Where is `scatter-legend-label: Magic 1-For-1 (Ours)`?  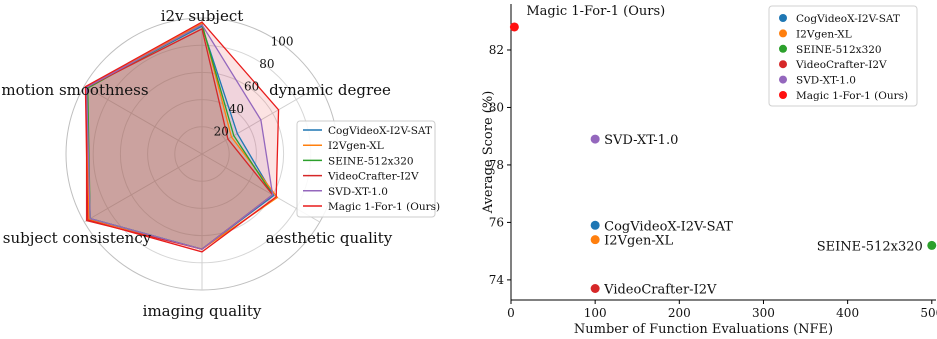
scatter-legend-label: Magic 1-For-1 (Ours) is located at coordinates (852, 96).